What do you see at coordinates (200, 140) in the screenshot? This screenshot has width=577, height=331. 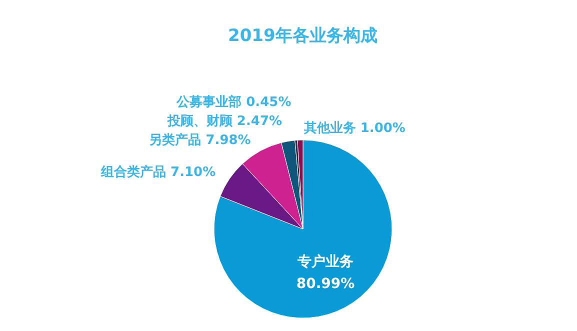 I see `slice-label: 另类产品 7.98%` at bounding box center [200, 140].